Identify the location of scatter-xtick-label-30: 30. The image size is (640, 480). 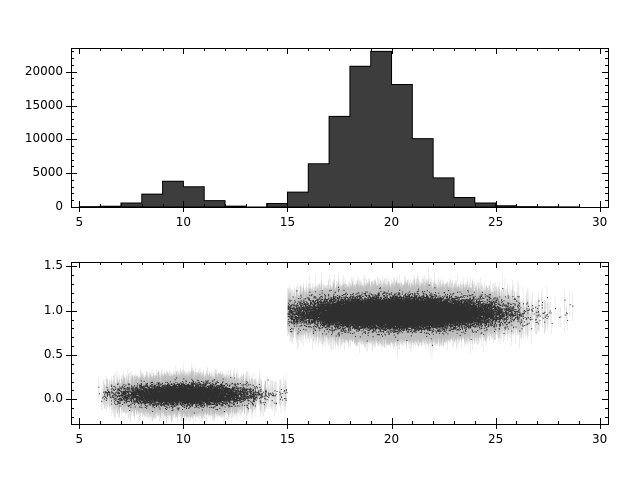
(600, 439).